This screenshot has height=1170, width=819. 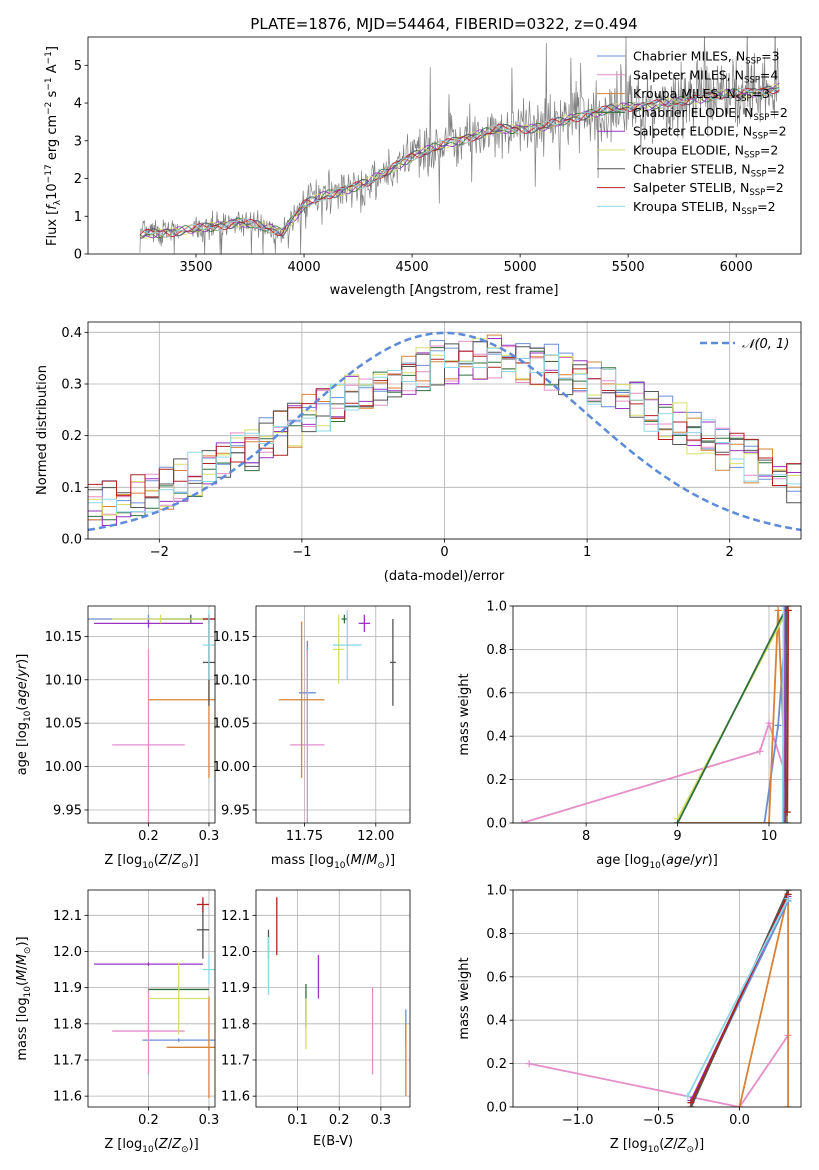 What do you see at coordinates (71, 385) in the screenshot?
I see `y-tick-label: 0.3` at bounding box center [71, 385].